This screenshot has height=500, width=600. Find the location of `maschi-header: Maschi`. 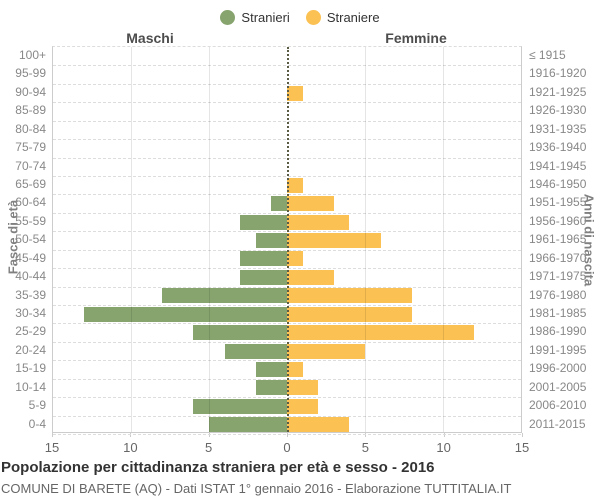

maschi-header: Maschi is located at coordinates (150, 38).